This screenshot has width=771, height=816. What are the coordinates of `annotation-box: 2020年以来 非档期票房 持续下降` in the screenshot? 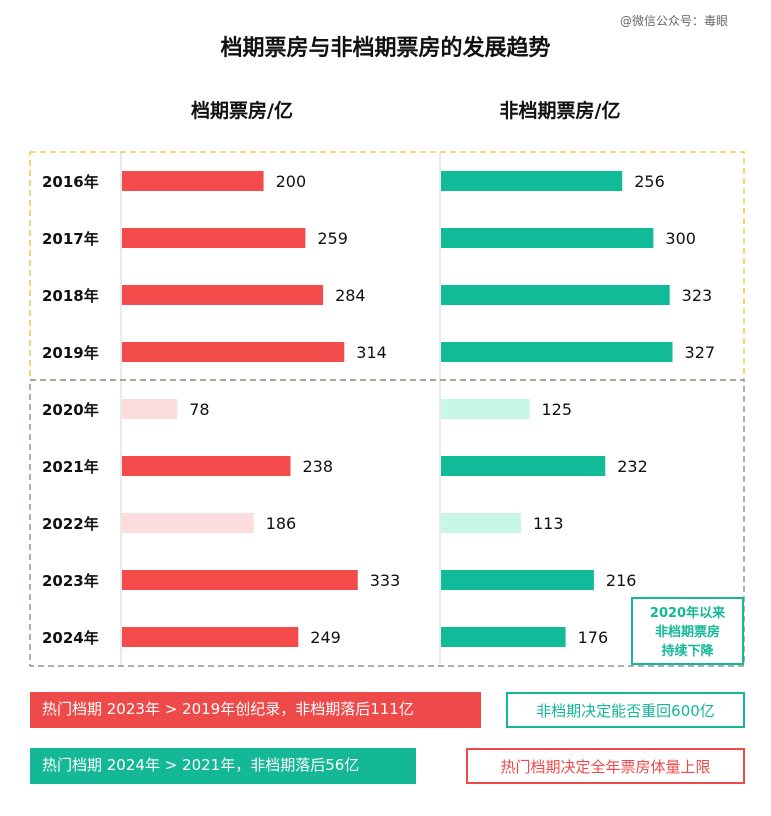 It's located at (687, 631).